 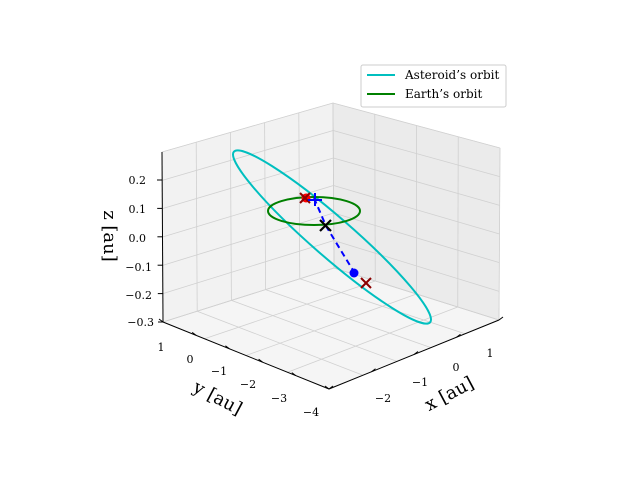 I want to click on y-tick: −2, so click(x=248, y=384).